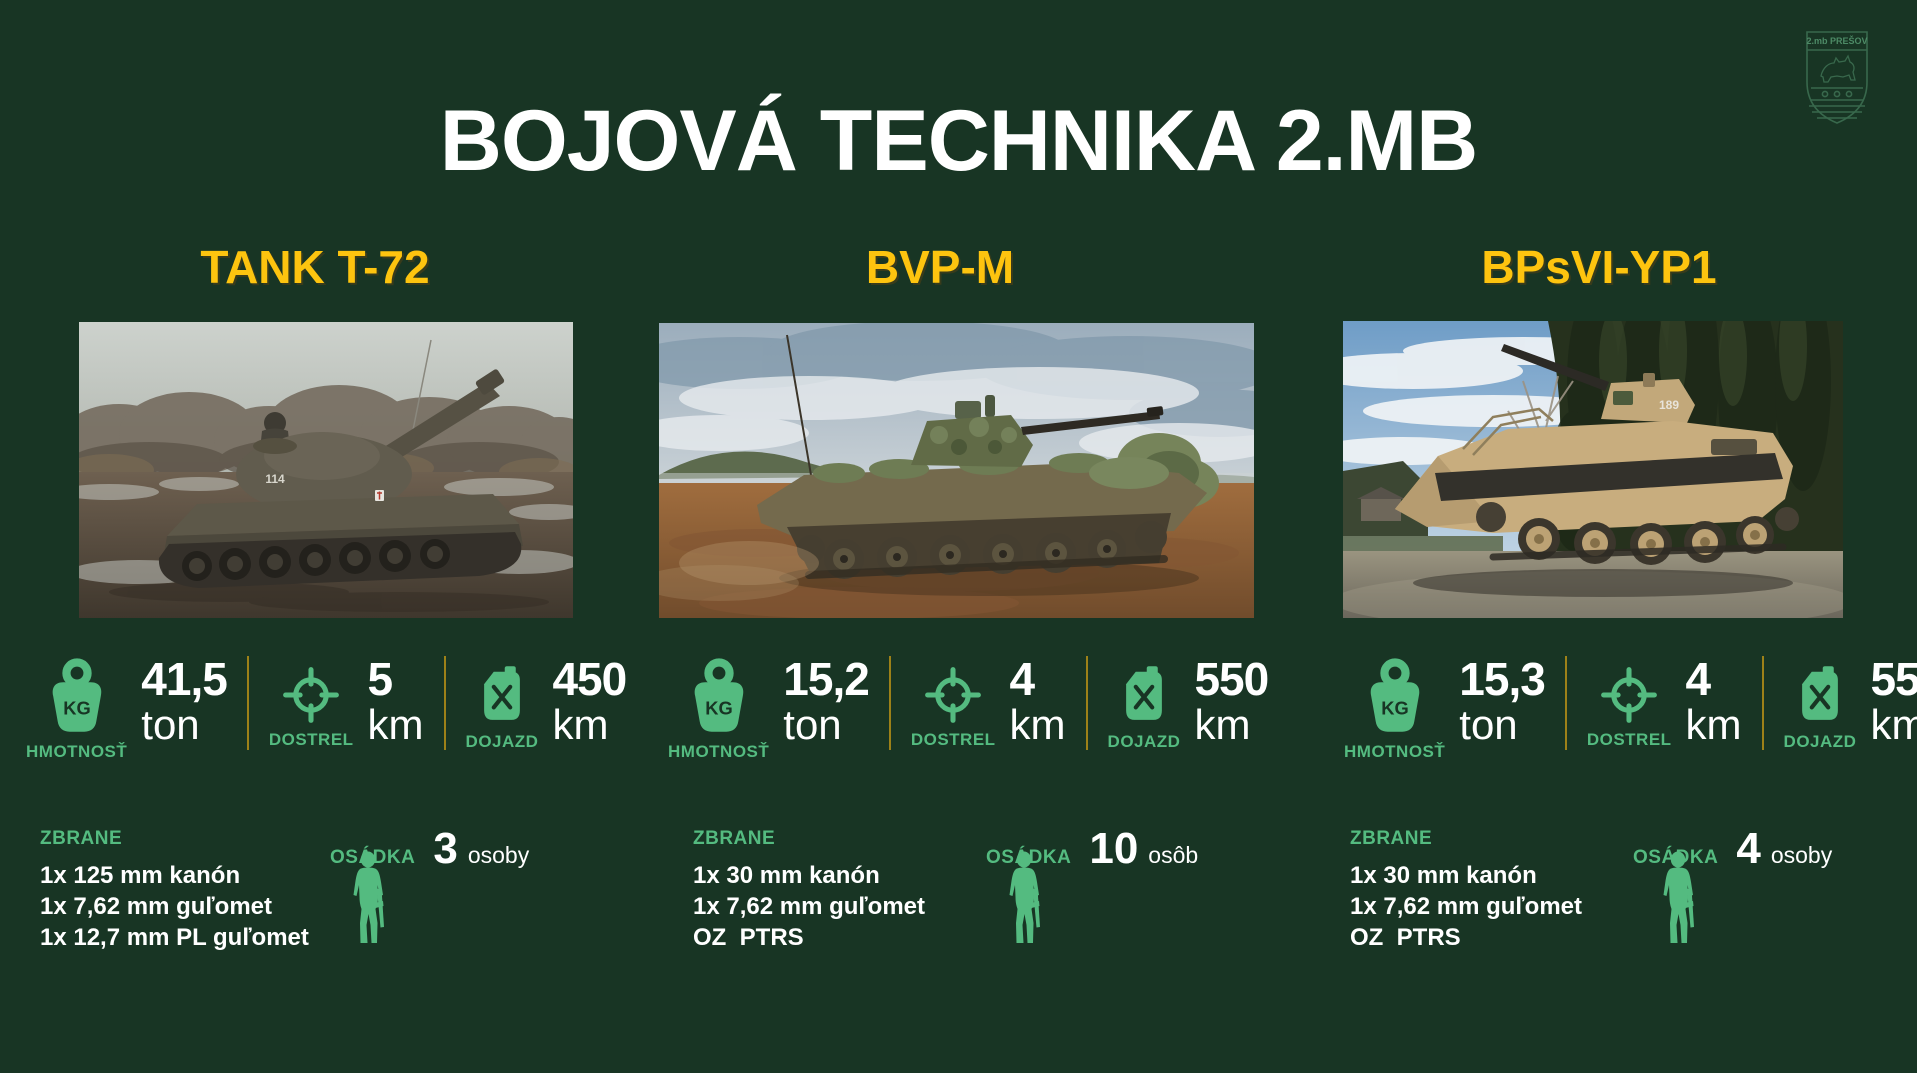 The image size is (1917, 1073). Describe the element at coordinates (340, 463) in the screenshot. I see `t72-tank-silhouette: 114` at that location.